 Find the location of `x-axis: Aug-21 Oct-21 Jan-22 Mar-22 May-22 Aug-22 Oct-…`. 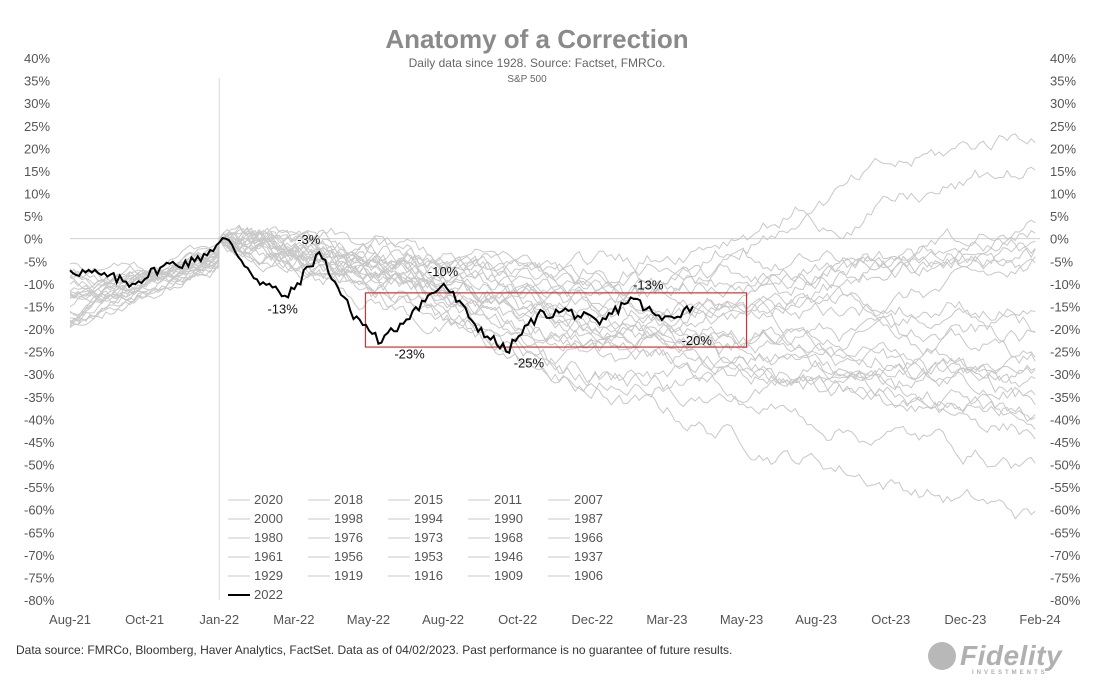

x-axis: Aug-21 Oct-21 Jan-22 Mar-22 May-22 Aug-22 Oct-… is located at coordinates (555, 619).